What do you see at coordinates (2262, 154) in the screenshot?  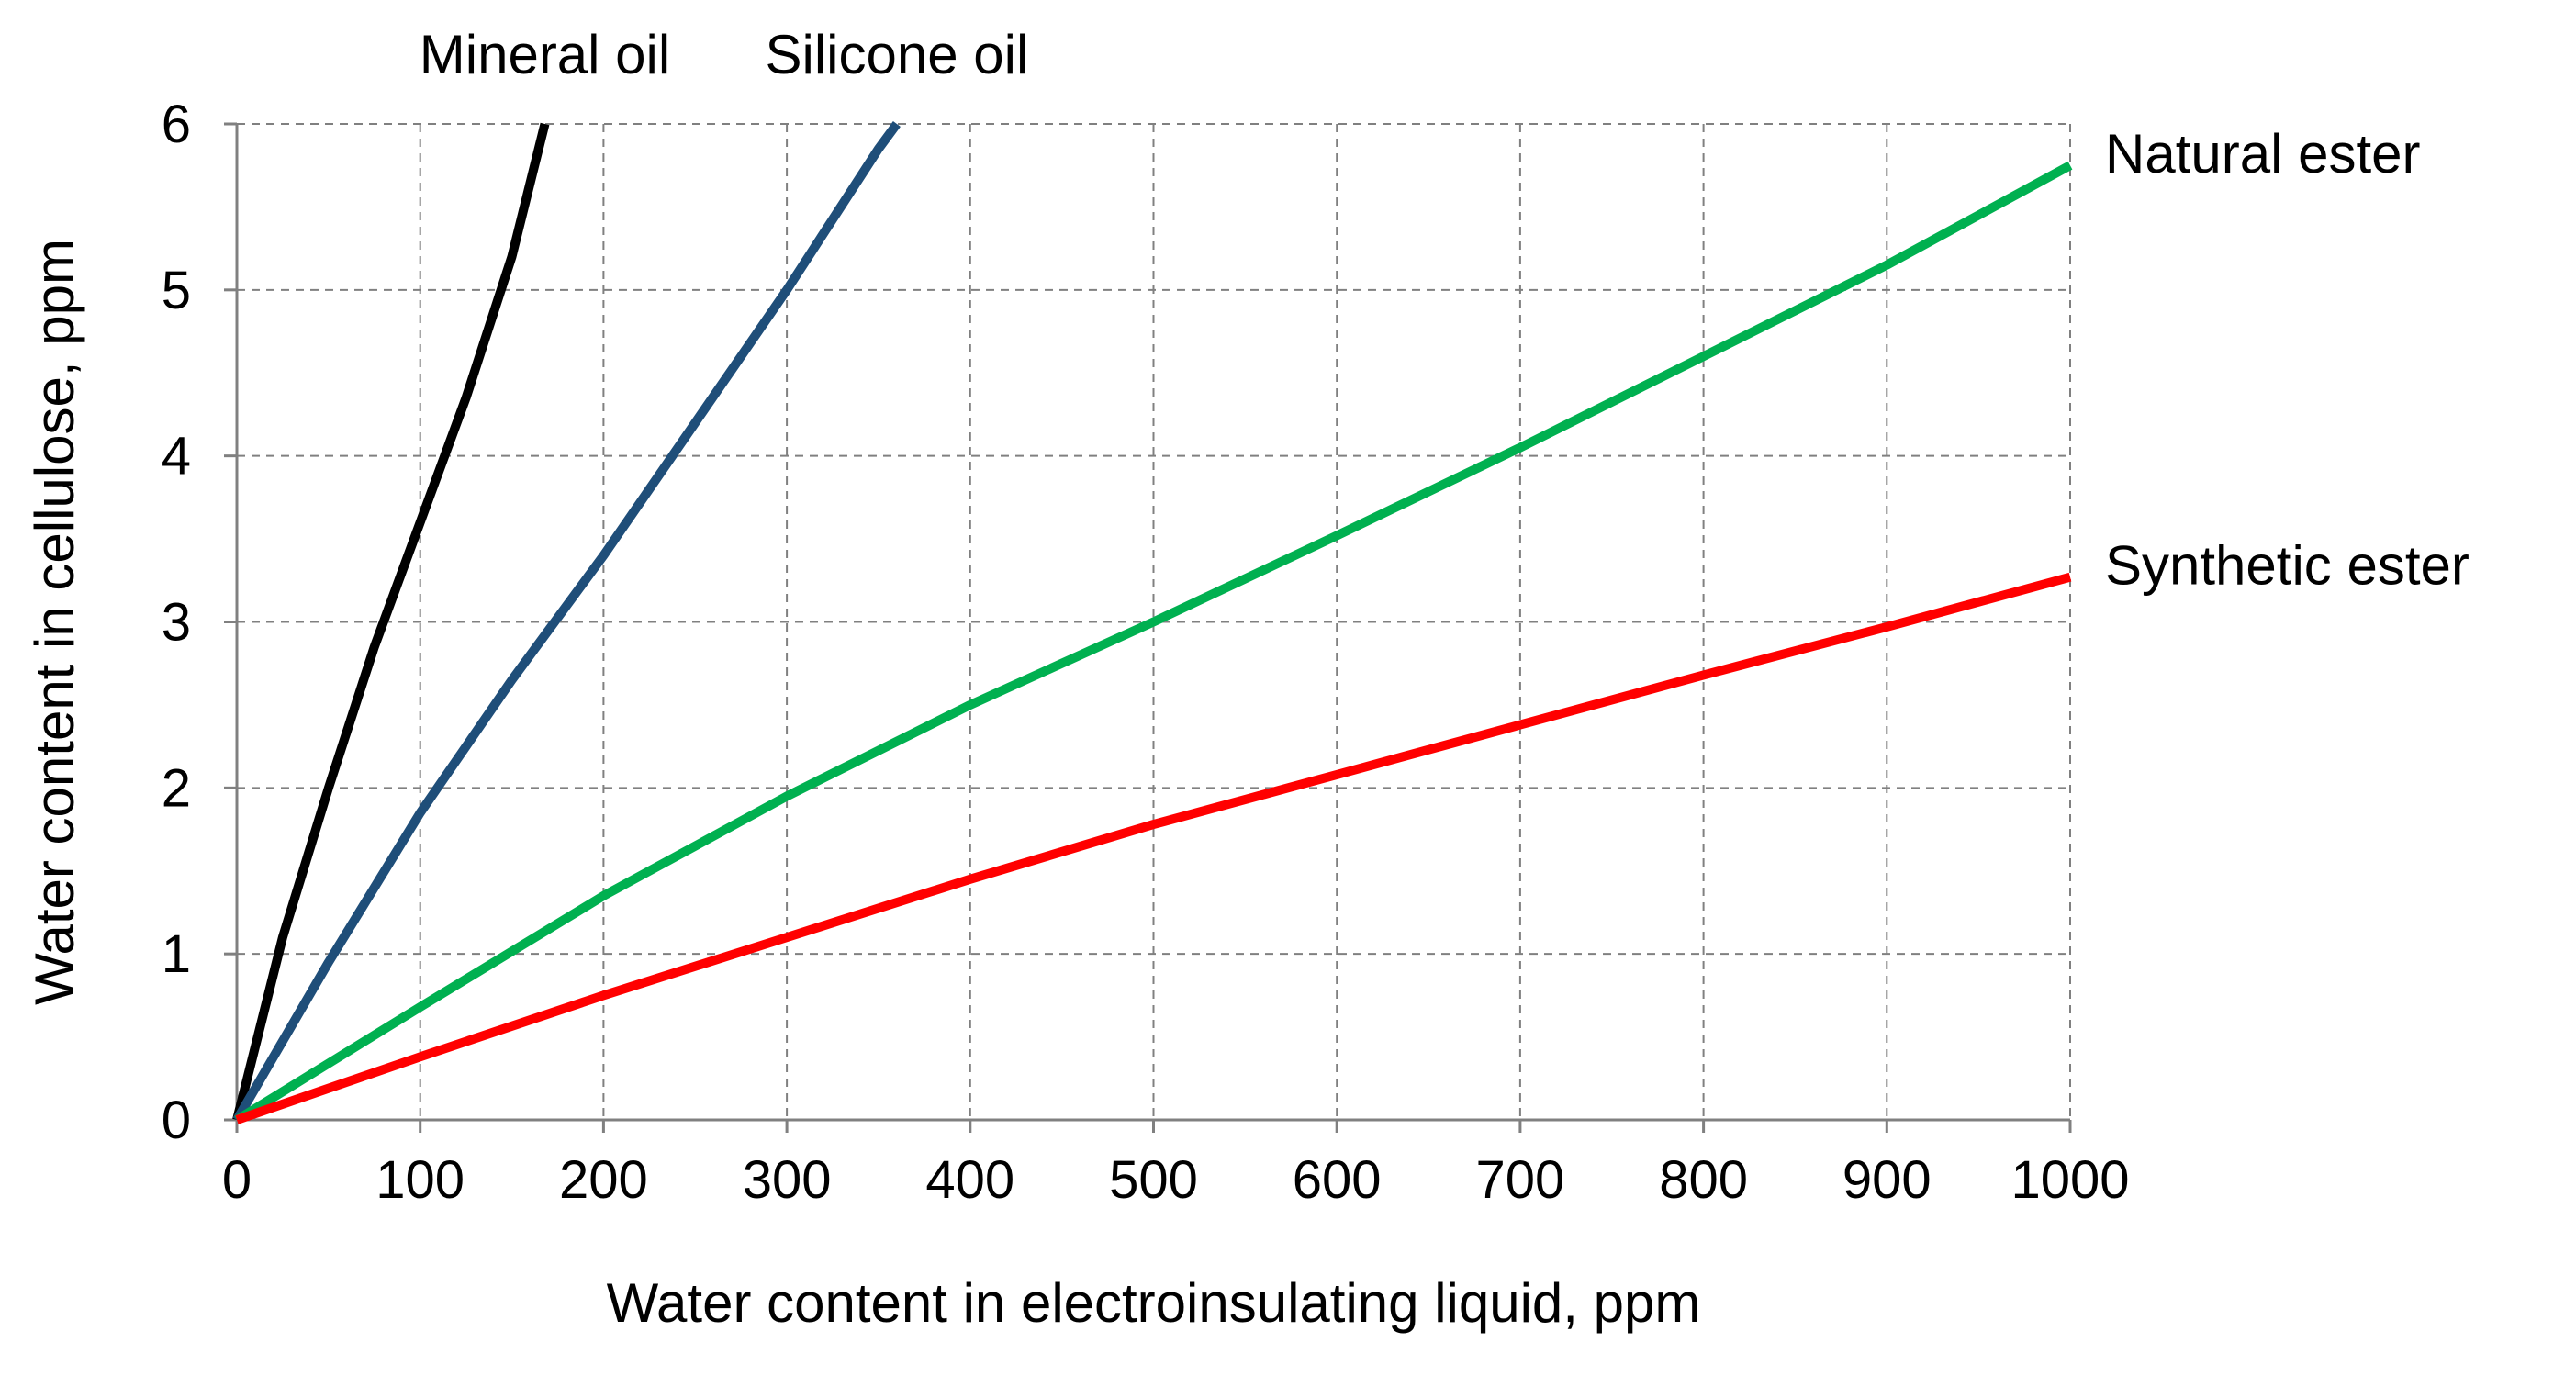 I see `series-label: Natural ester` at bounding box center [2262, 154].